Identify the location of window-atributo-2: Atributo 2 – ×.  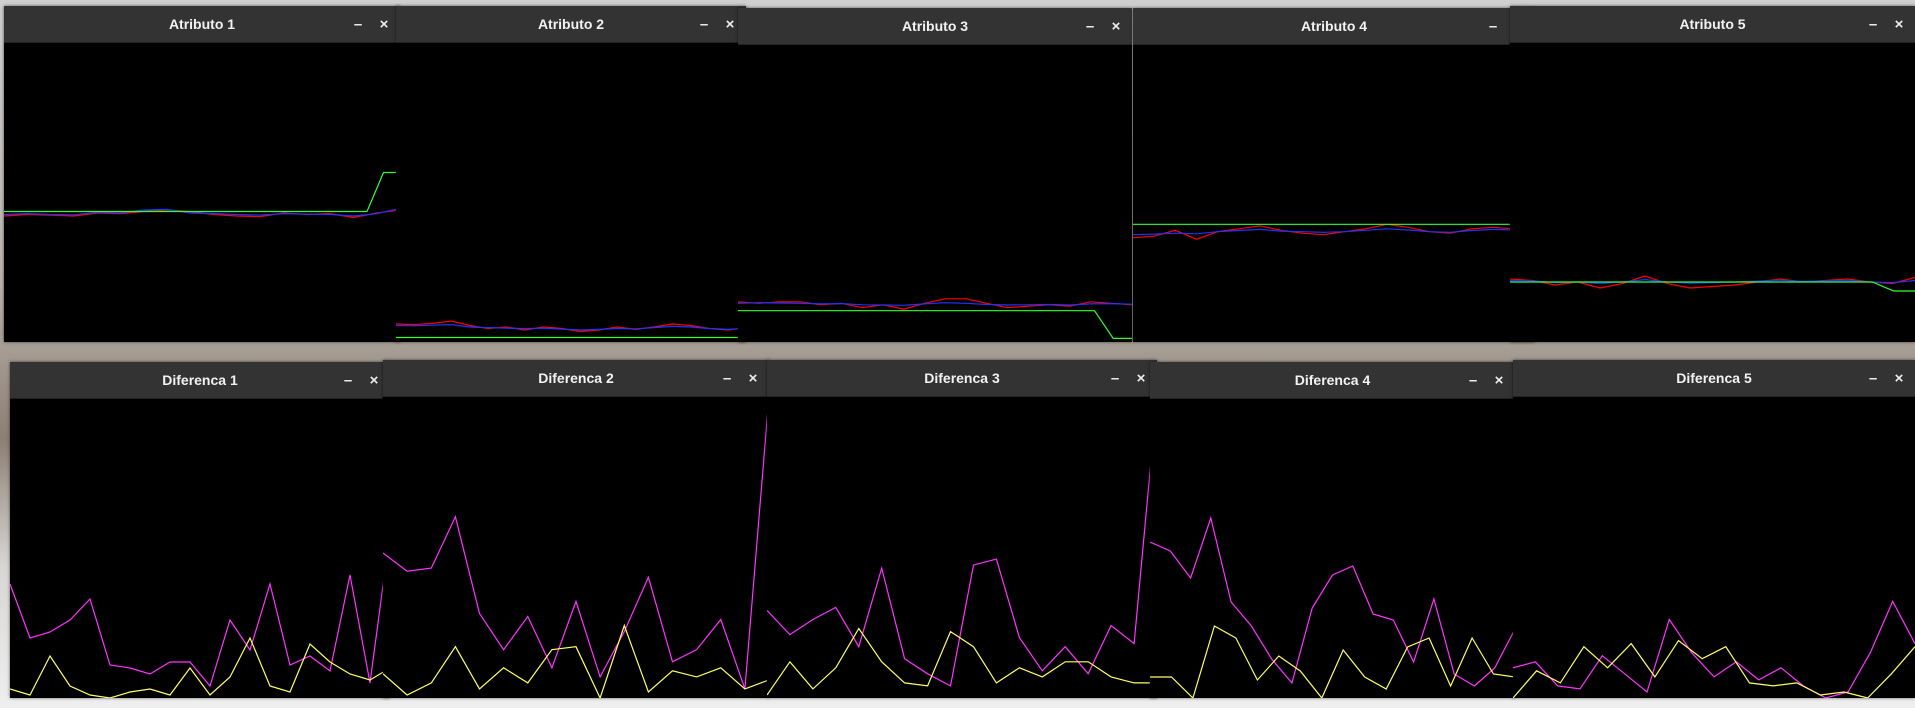
(571, 174).